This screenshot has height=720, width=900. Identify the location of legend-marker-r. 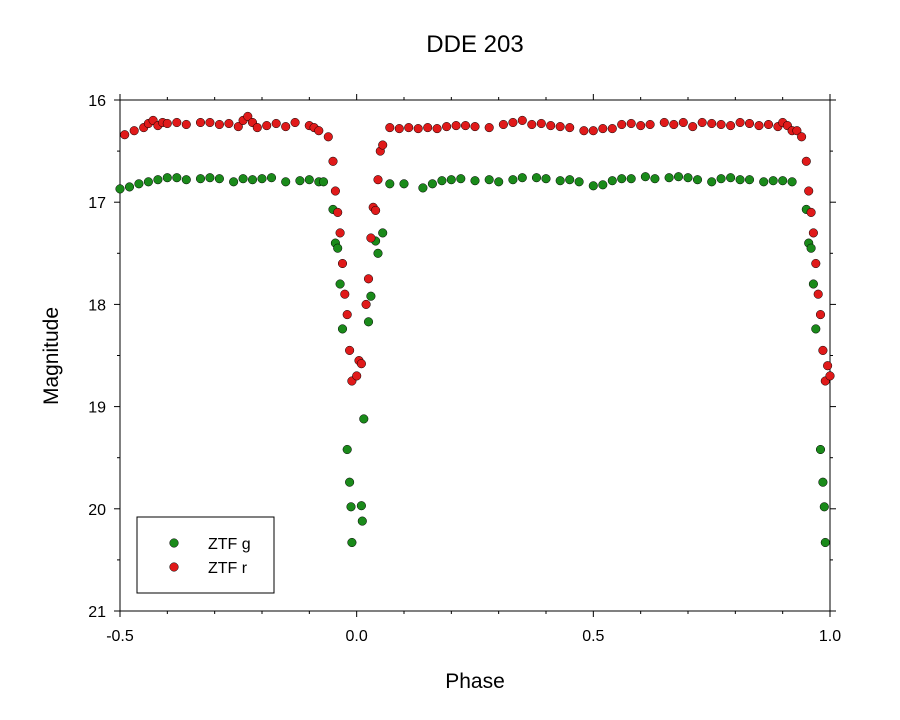
(174, 567).